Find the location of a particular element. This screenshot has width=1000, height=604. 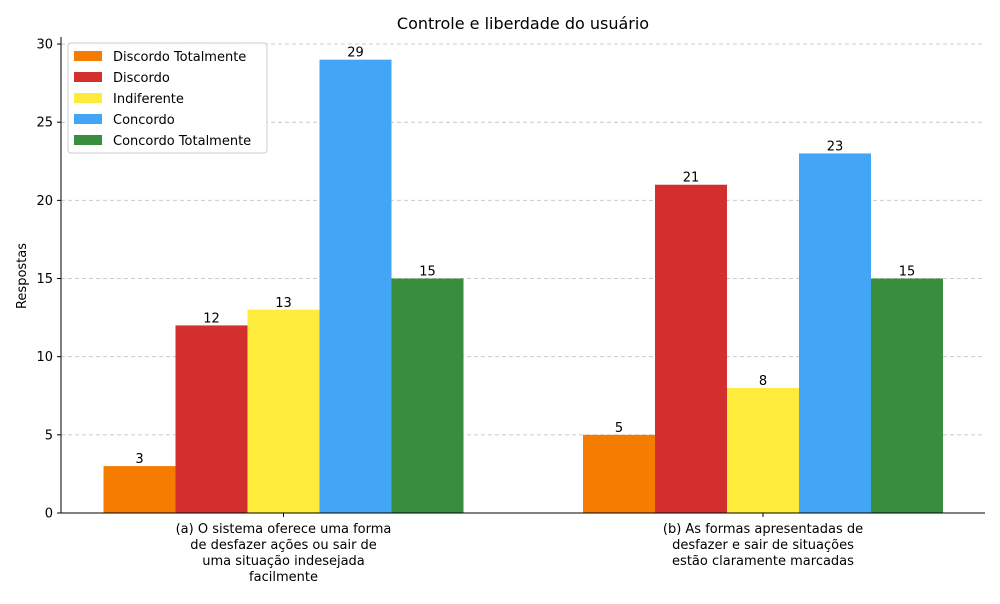

data-label: 3 is located at coordinates (139, 459).